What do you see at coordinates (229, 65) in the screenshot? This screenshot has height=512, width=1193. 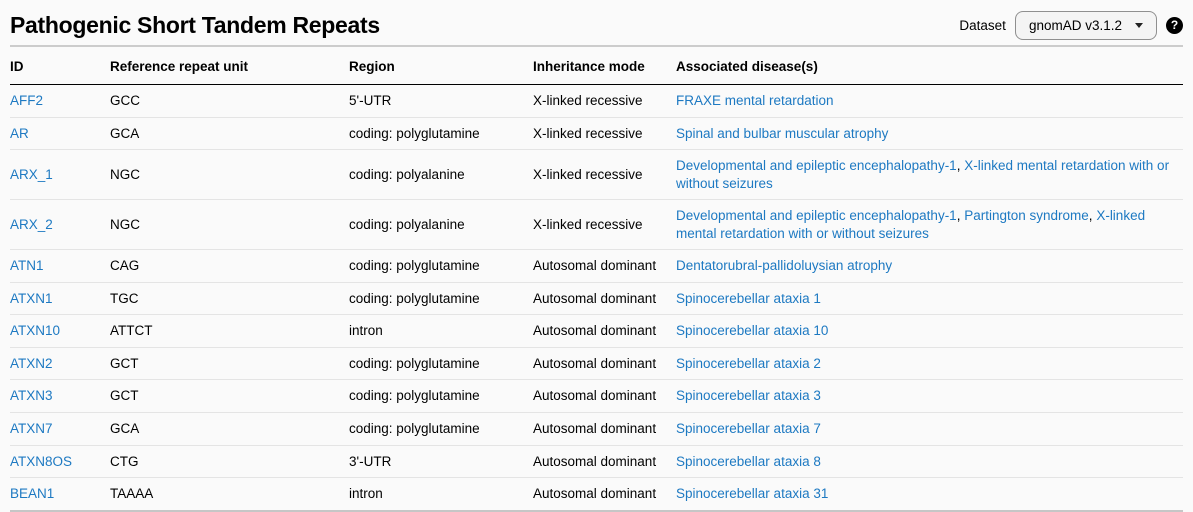 I see `column-header-repeat-unit: Reference repeat unit` at bounding box center [229, 65].